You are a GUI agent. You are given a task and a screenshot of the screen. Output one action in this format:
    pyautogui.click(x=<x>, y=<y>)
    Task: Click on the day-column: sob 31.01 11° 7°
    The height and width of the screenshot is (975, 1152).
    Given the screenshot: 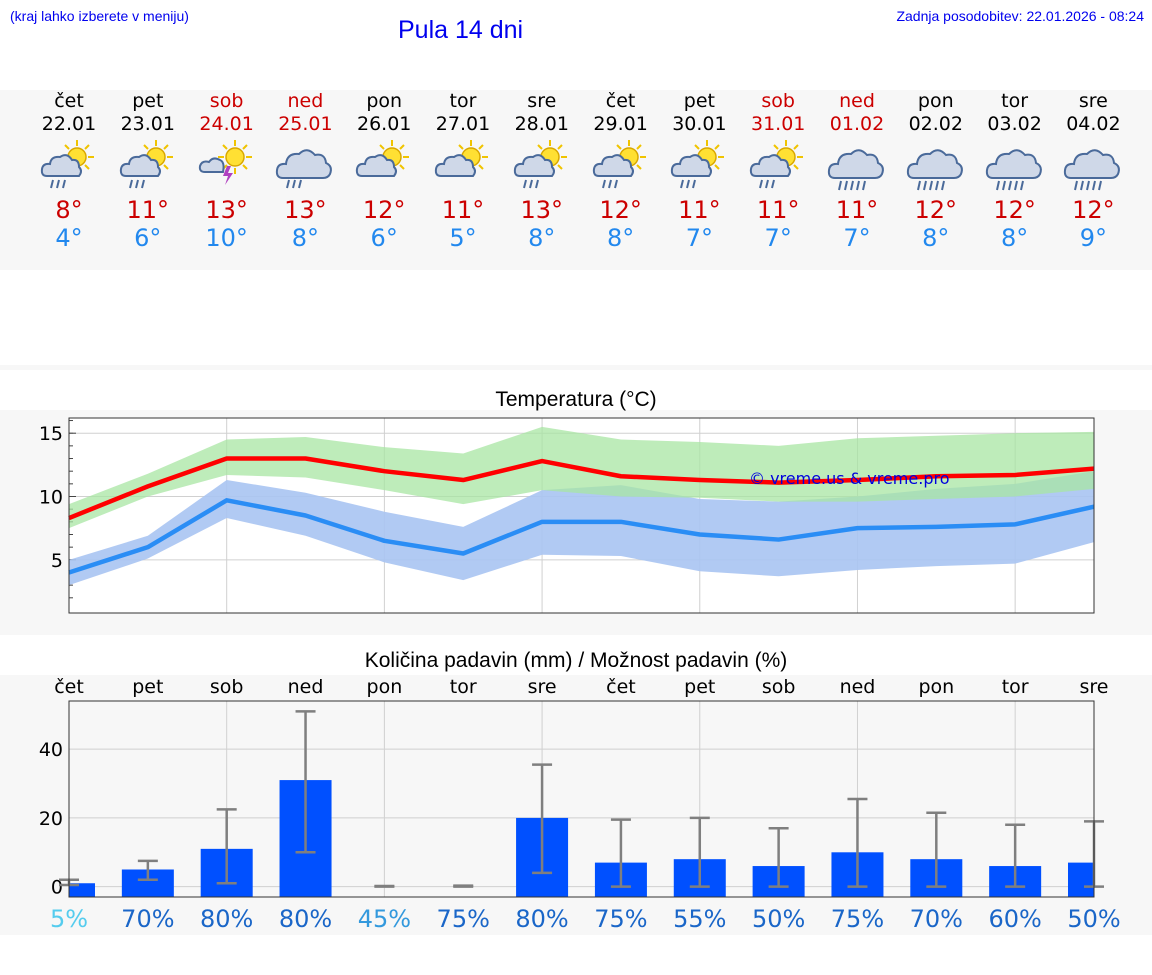 What is the action you would take?
    pyautogui.click(x=778, y=171)
    